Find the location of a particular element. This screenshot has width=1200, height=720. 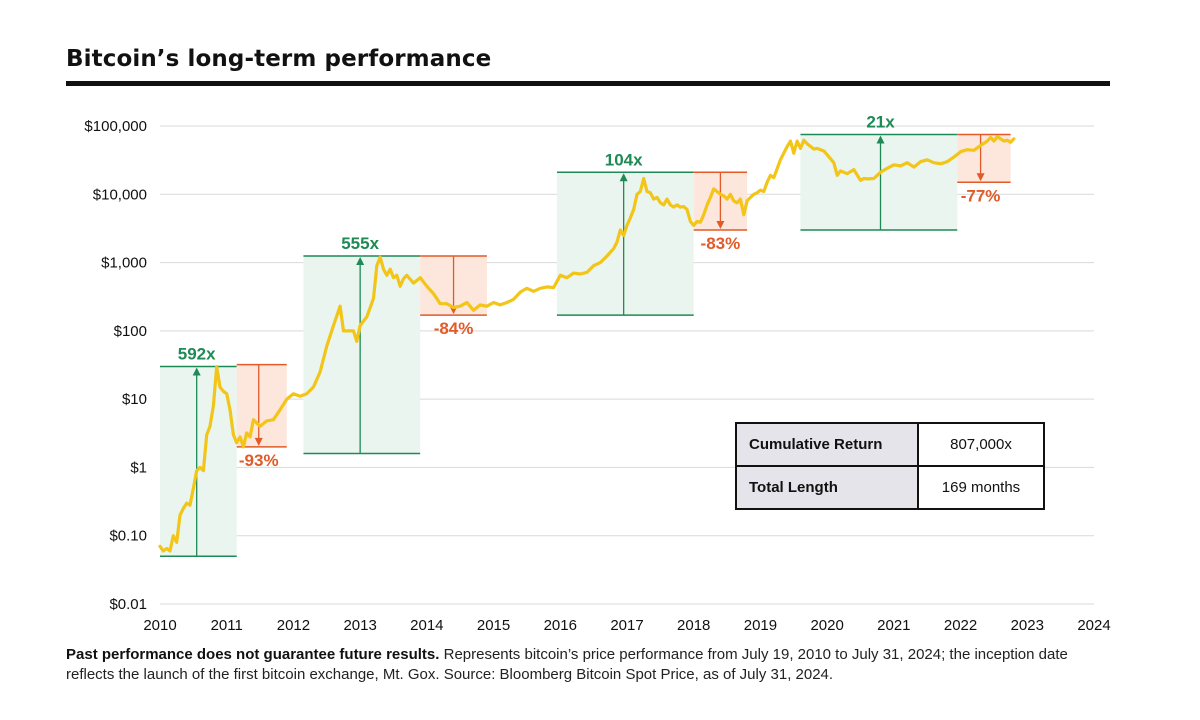

x-tick-label: 2014 is located at coordinates (426, 625).